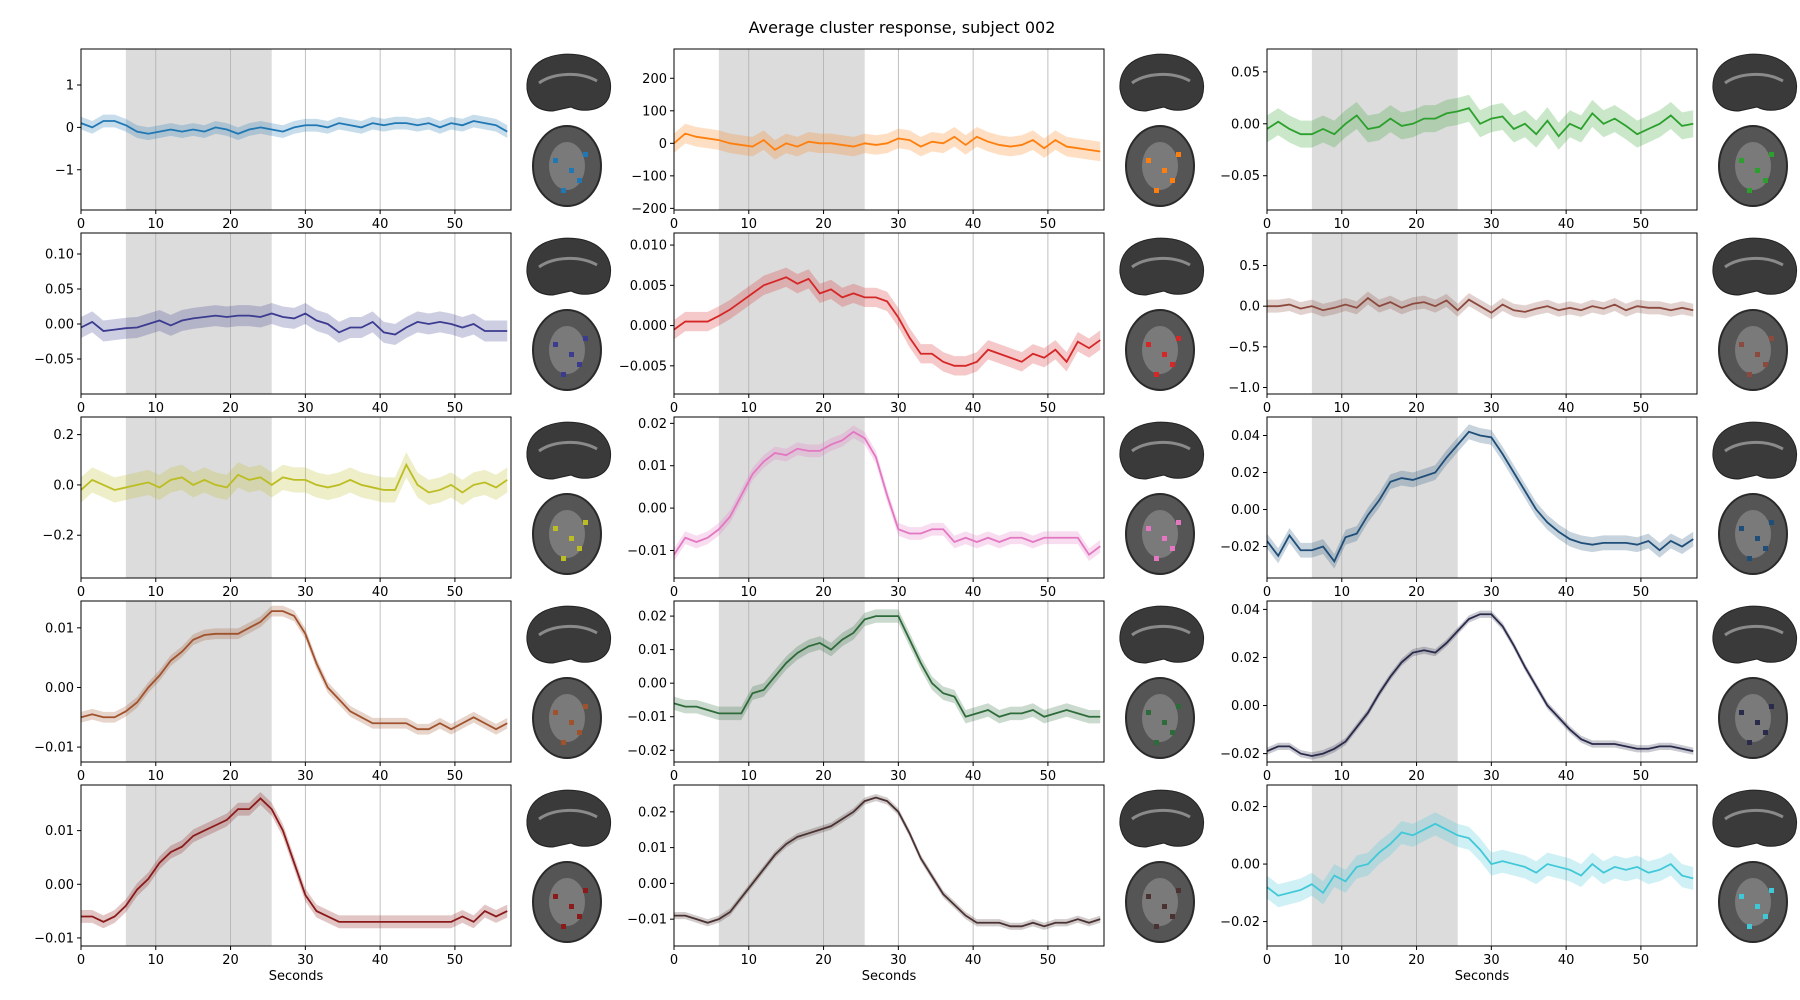 The height and width of the screenshot is (1000, 1800). What do you see at coordinates (1161, 866) in the screenshot?
I see `brain-thumbnails-r4-c1` at bounding box center [1161, 866].